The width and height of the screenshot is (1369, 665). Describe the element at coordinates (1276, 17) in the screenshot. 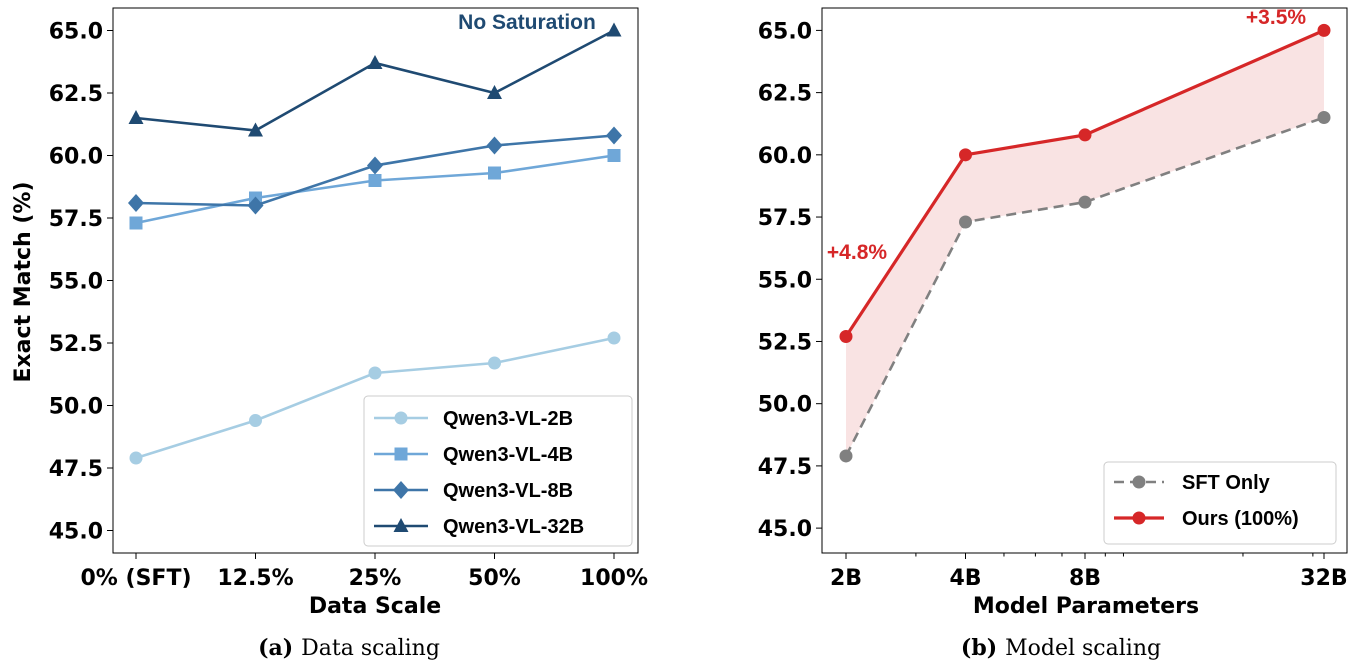

I see `annotation-gain-32b: +3.5%` at that location.